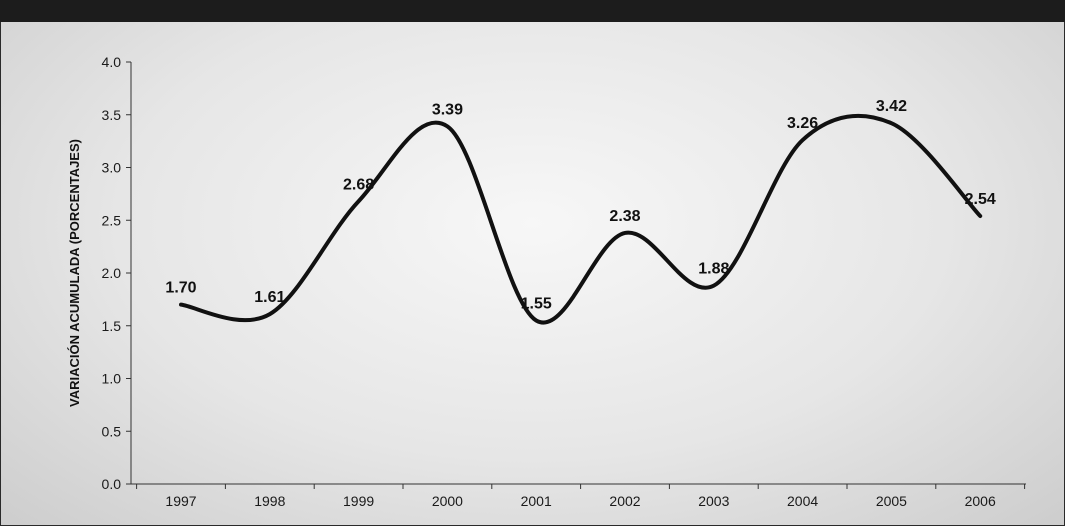  What do you see at coordinates (536, 501) in the screenshot?
I see `x-tick-label: 2001` at bounding box center [536, 501].